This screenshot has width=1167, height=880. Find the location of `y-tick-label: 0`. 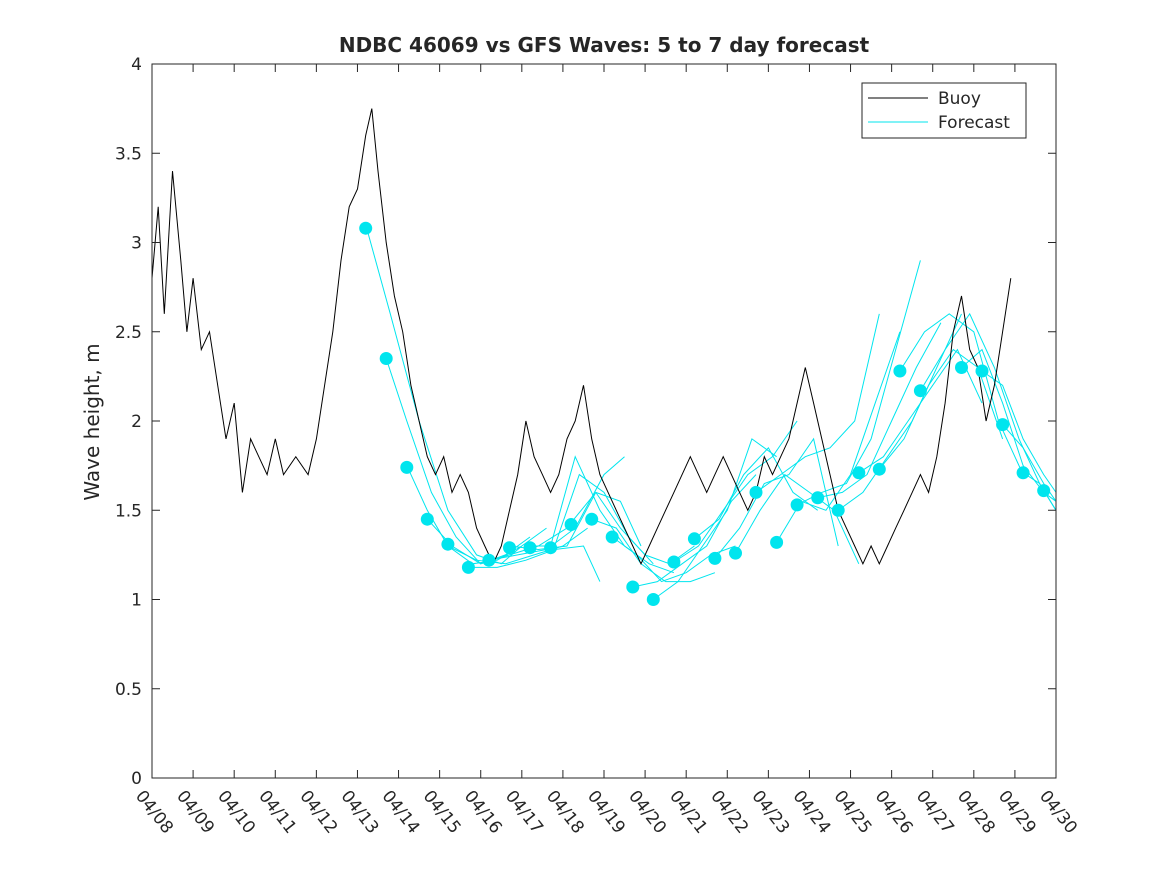

y-tick-label: 0 is located at coordinates (136, 779).